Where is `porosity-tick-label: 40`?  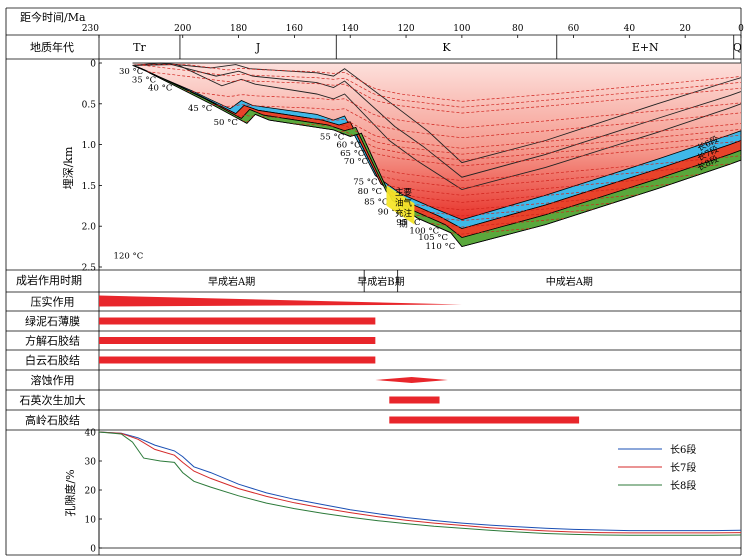
porosity-tick-label: 40 is located at coordinates (91, 434).